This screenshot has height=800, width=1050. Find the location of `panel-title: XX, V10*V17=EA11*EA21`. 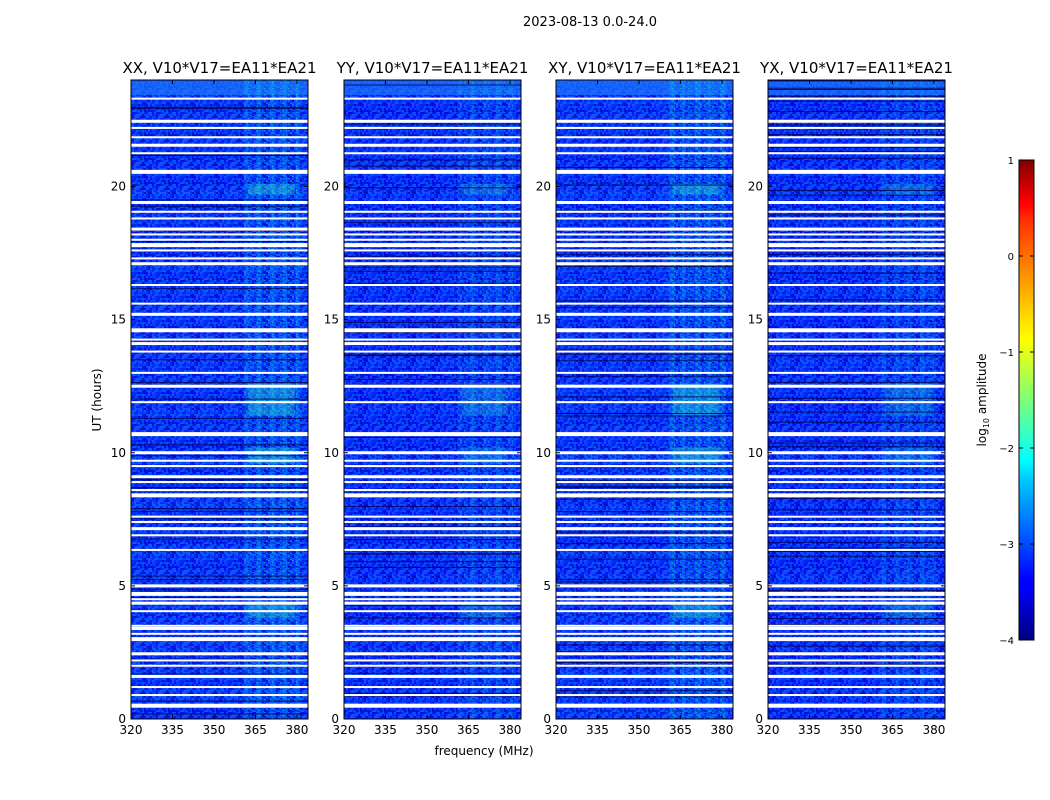

panel-title: XX, V10*V17=EA11*EA21 is located at coordinates (219, 68).